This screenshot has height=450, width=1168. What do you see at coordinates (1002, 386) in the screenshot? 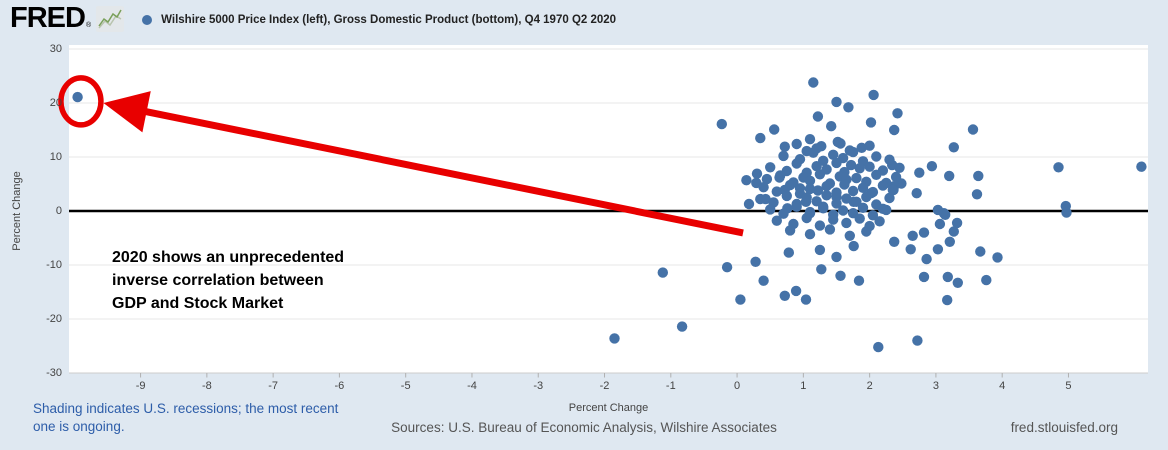
I see `x-tick-label: 4` at bounding box center [1002, 386].